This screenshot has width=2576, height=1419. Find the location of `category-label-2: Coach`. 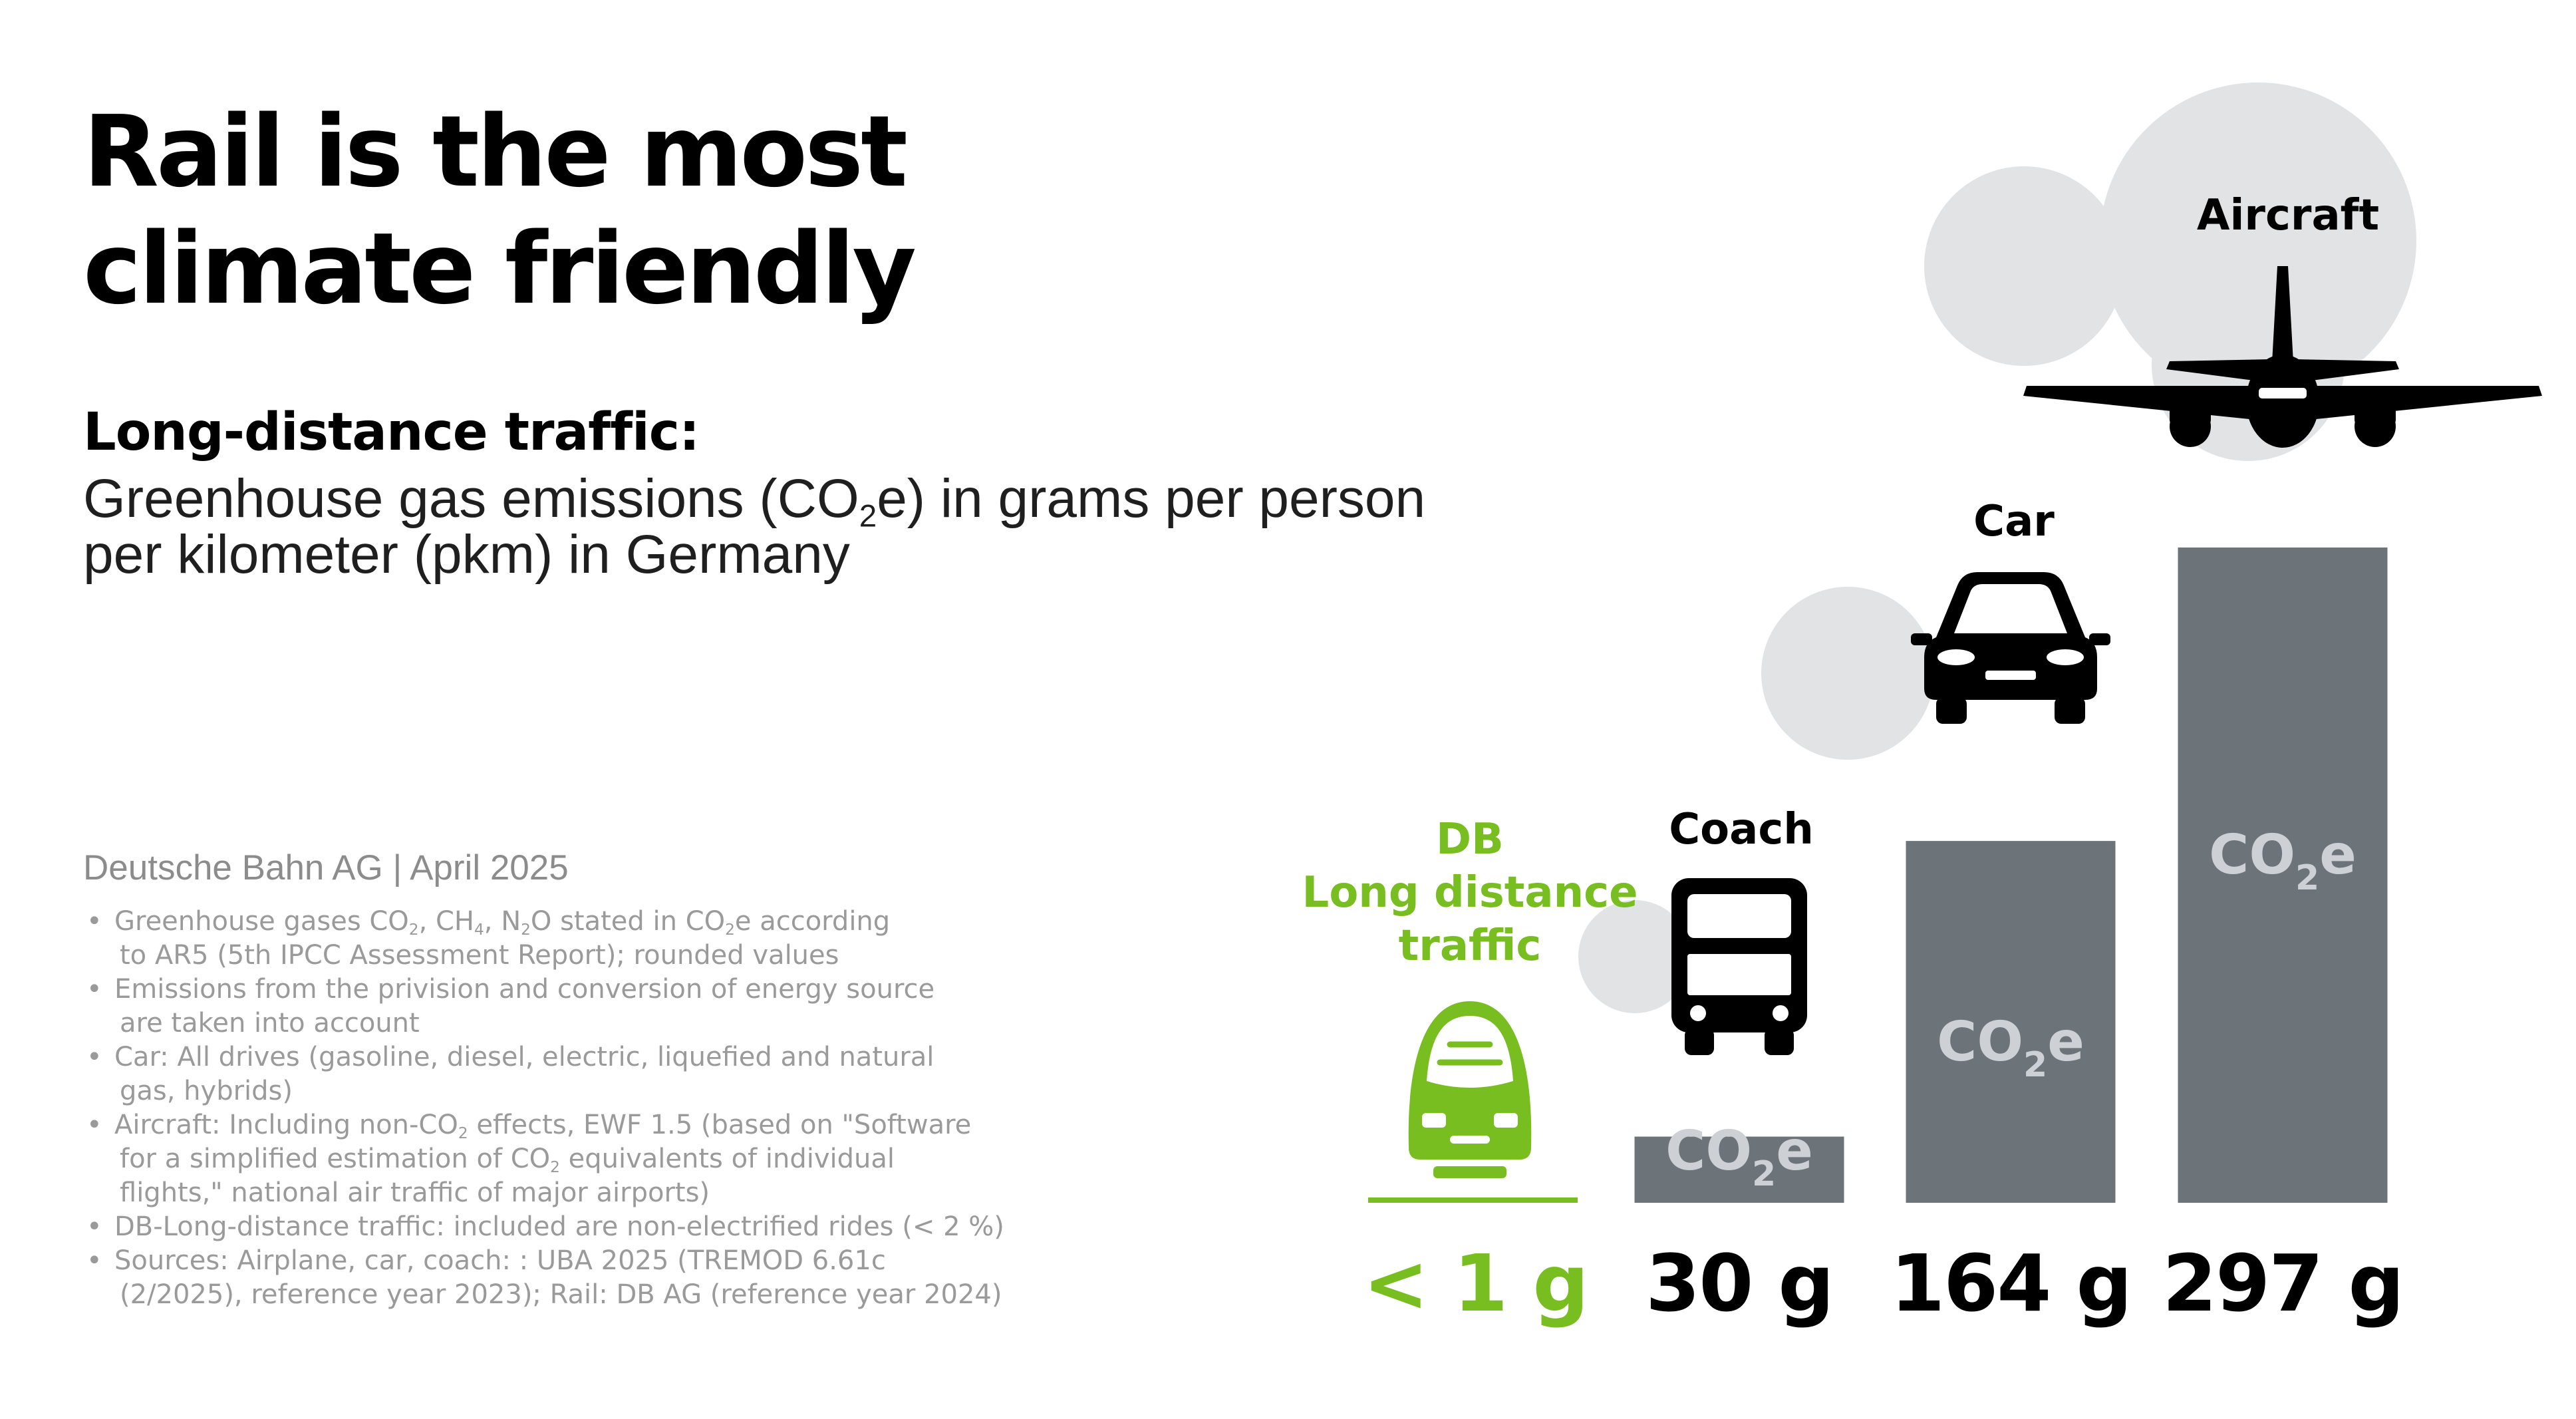

category-label-2: Coach is located at coordinates (1741, 829).